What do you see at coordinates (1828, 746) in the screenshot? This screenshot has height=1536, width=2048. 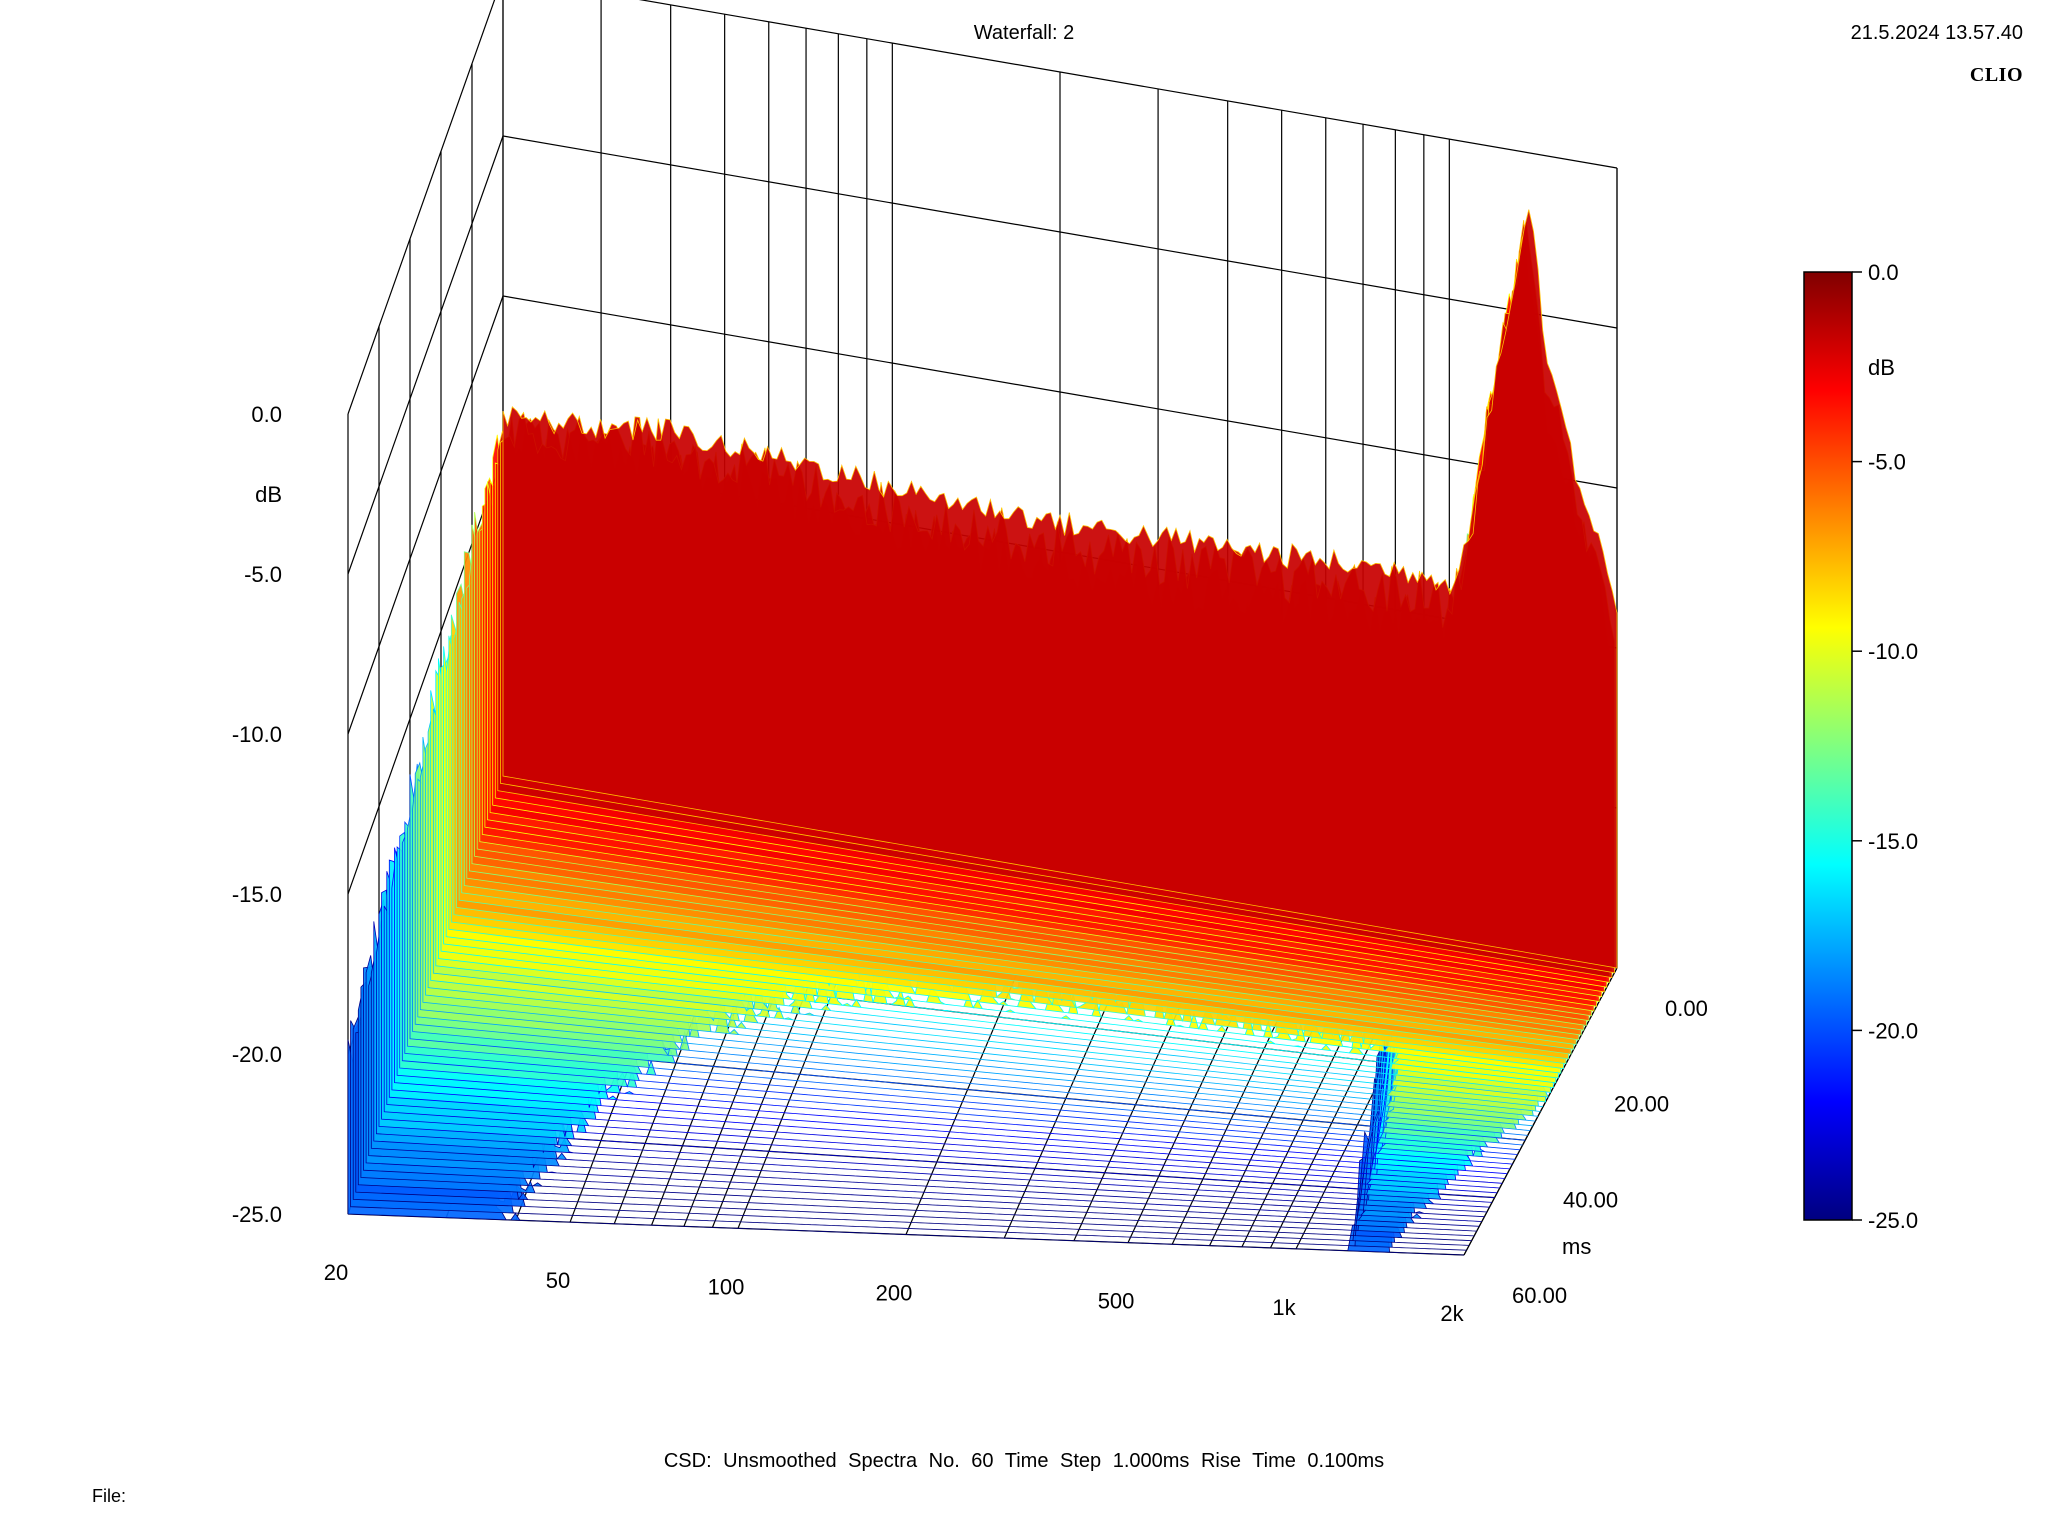 I see `colorbar-scale` at bounding box center [1828, 746].